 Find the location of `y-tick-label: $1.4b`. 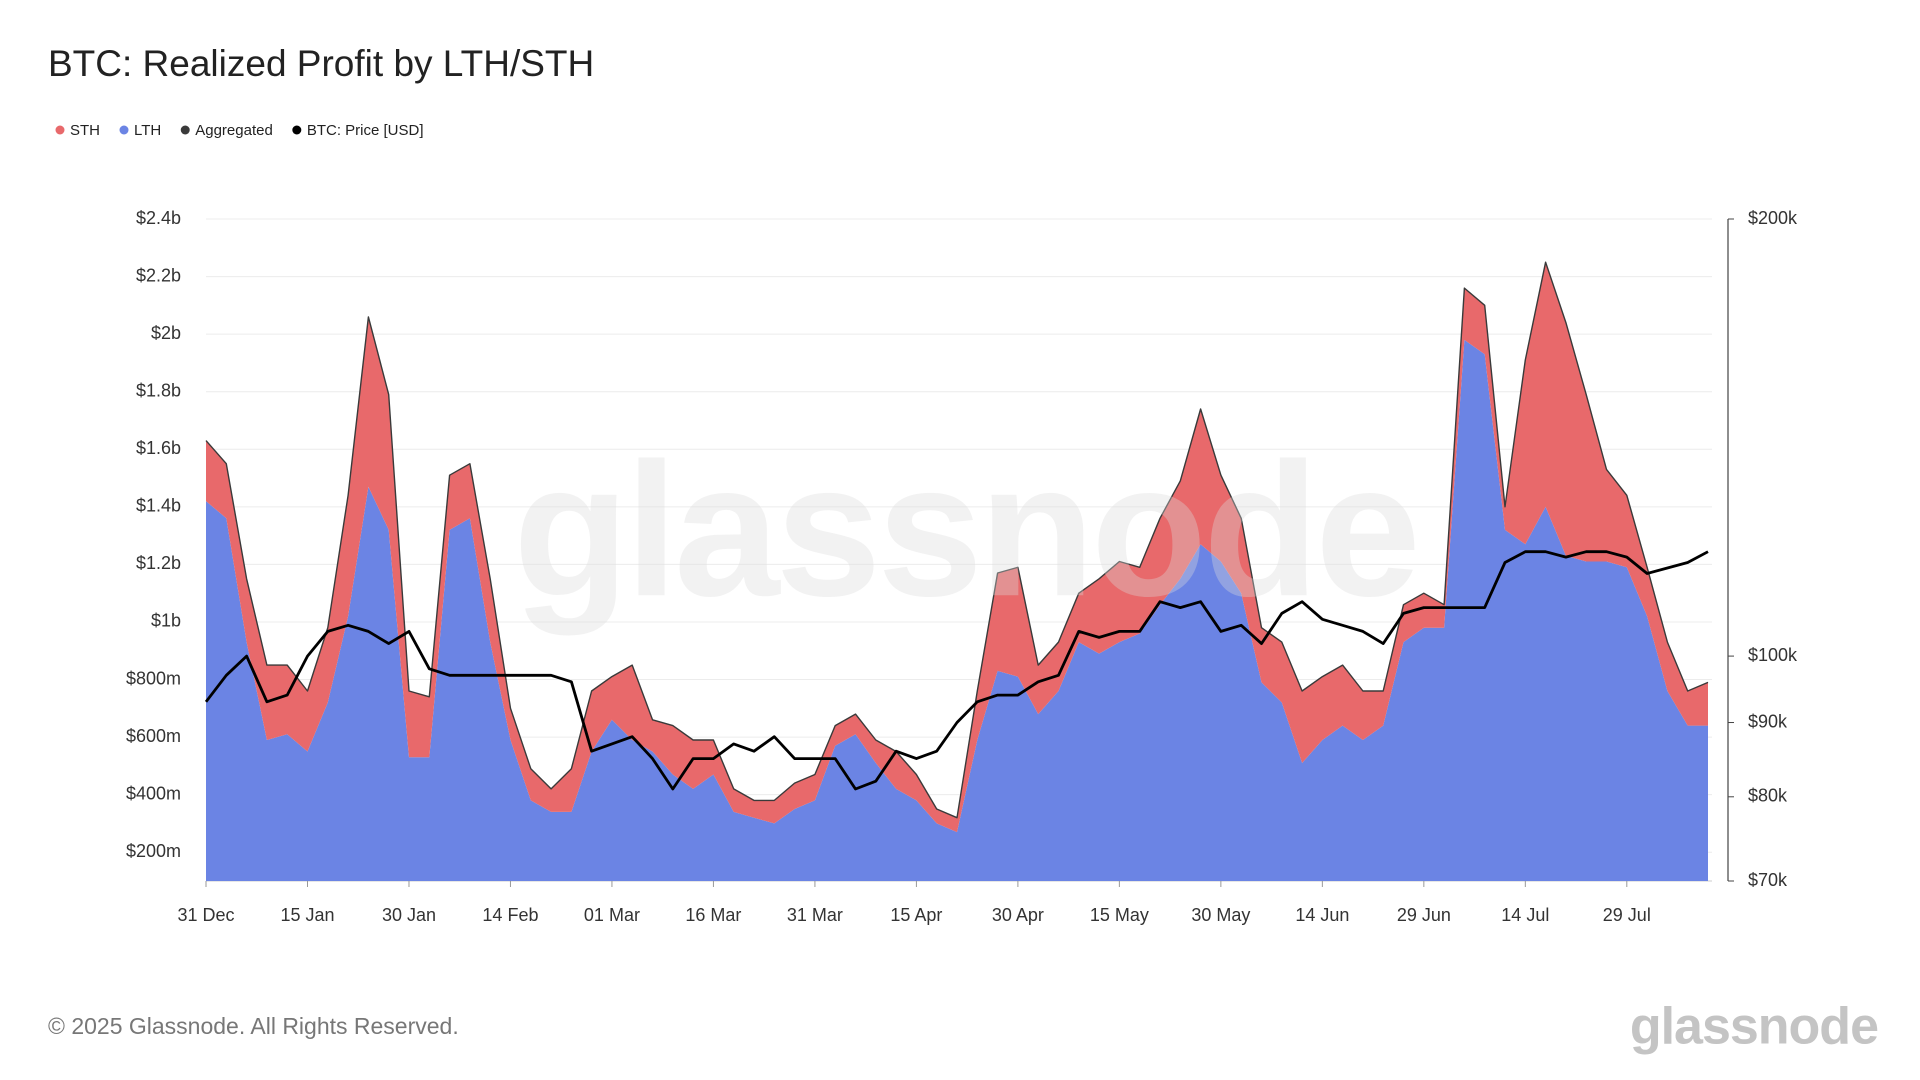

y-tick-label: $1.4b is located at coordinates (158, 506).